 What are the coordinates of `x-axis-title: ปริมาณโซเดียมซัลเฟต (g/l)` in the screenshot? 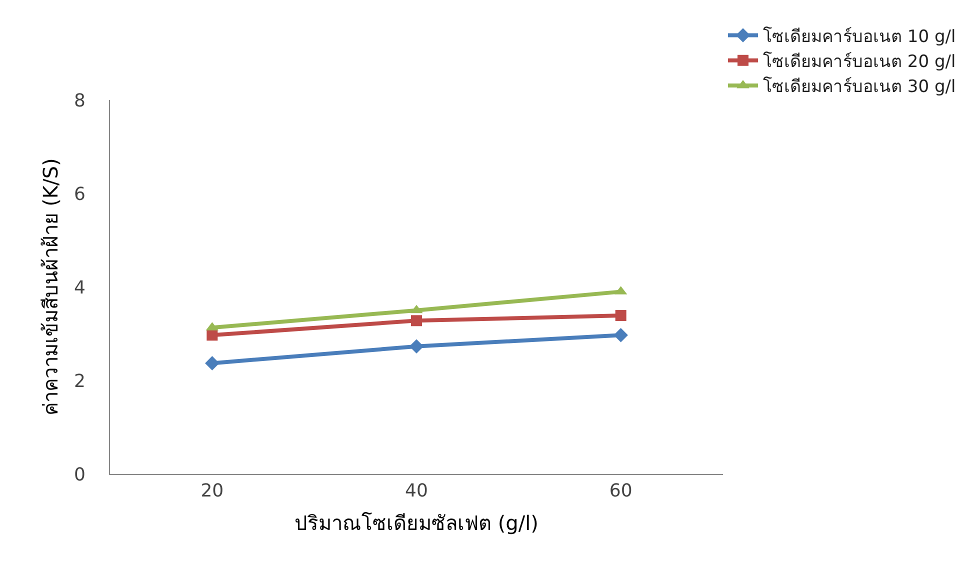 It's located at (416, 523).